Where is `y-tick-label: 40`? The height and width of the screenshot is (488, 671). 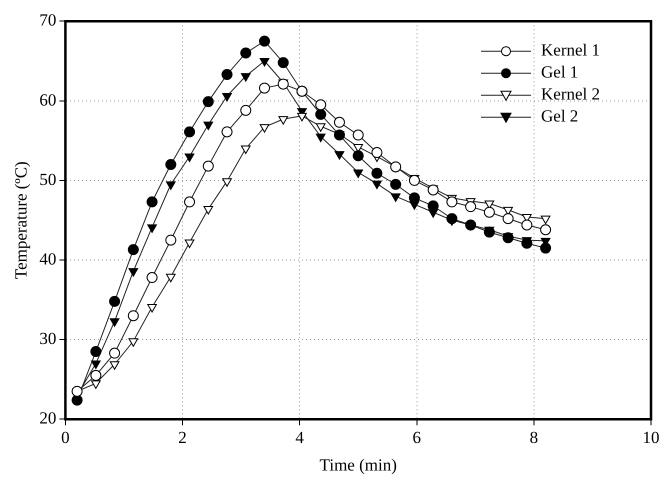 y-tick-label: 40 is located at coordinates (47, 258).